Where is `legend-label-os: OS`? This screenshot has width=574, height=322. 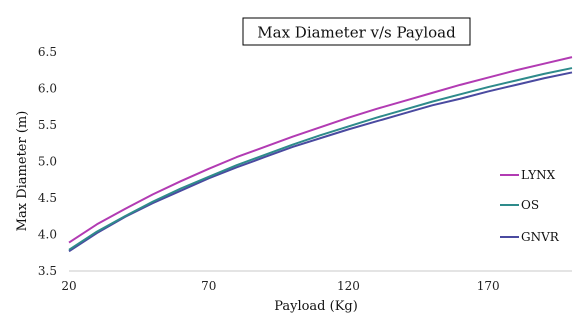
legend-label-os: OS is located at coordinates (530, 205).